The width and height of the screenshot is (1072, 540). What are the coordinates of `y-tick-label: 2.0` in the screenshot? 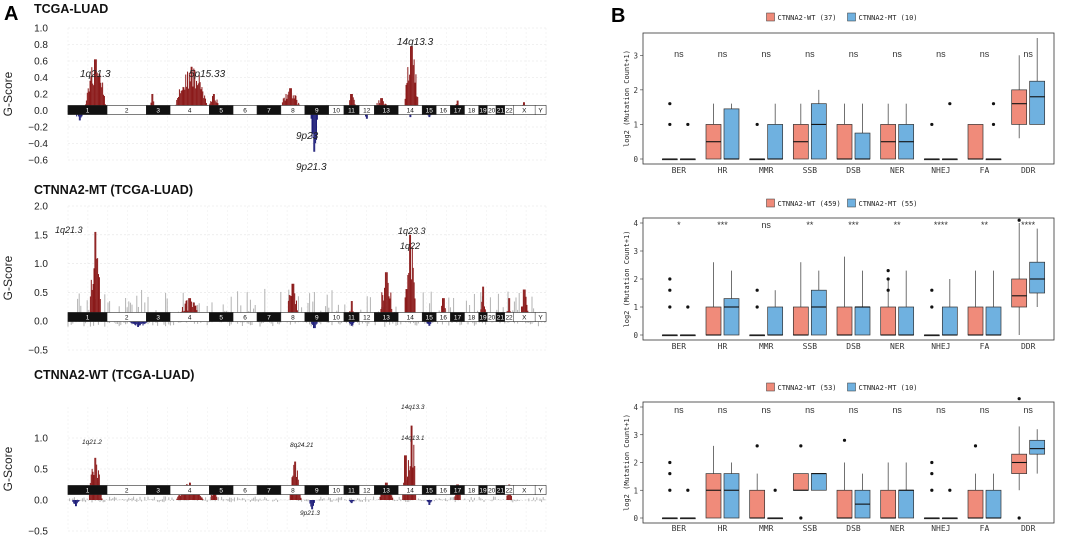 It's located at (41, 207).